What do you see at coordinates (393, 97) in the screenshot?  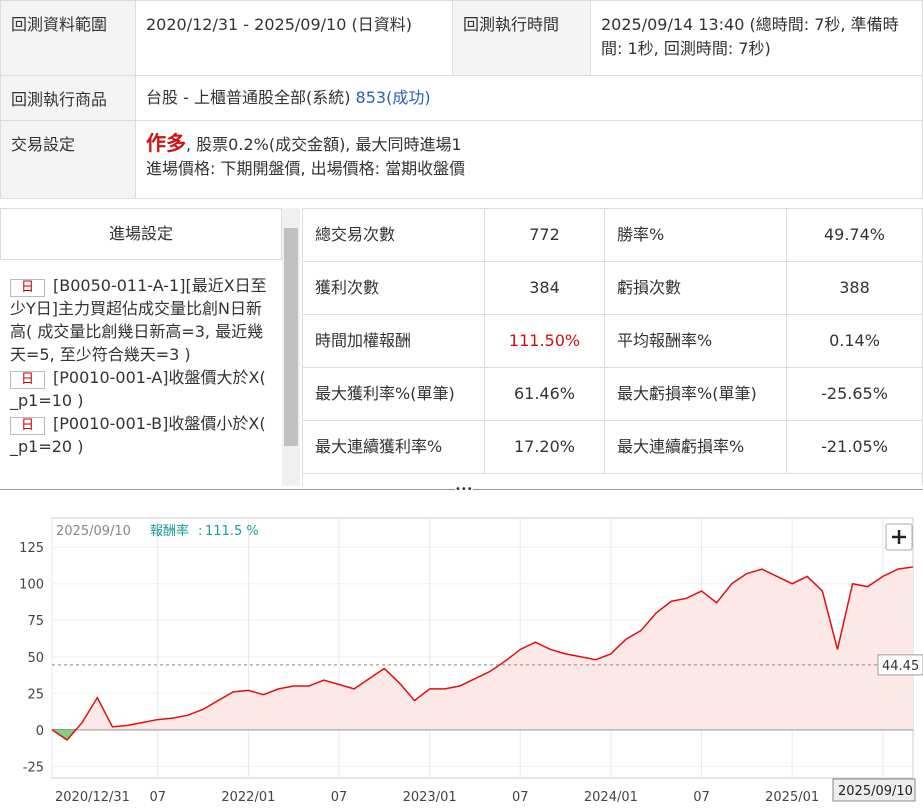 I see `product-count: 853(成功)` at bounding box center [393, 97].